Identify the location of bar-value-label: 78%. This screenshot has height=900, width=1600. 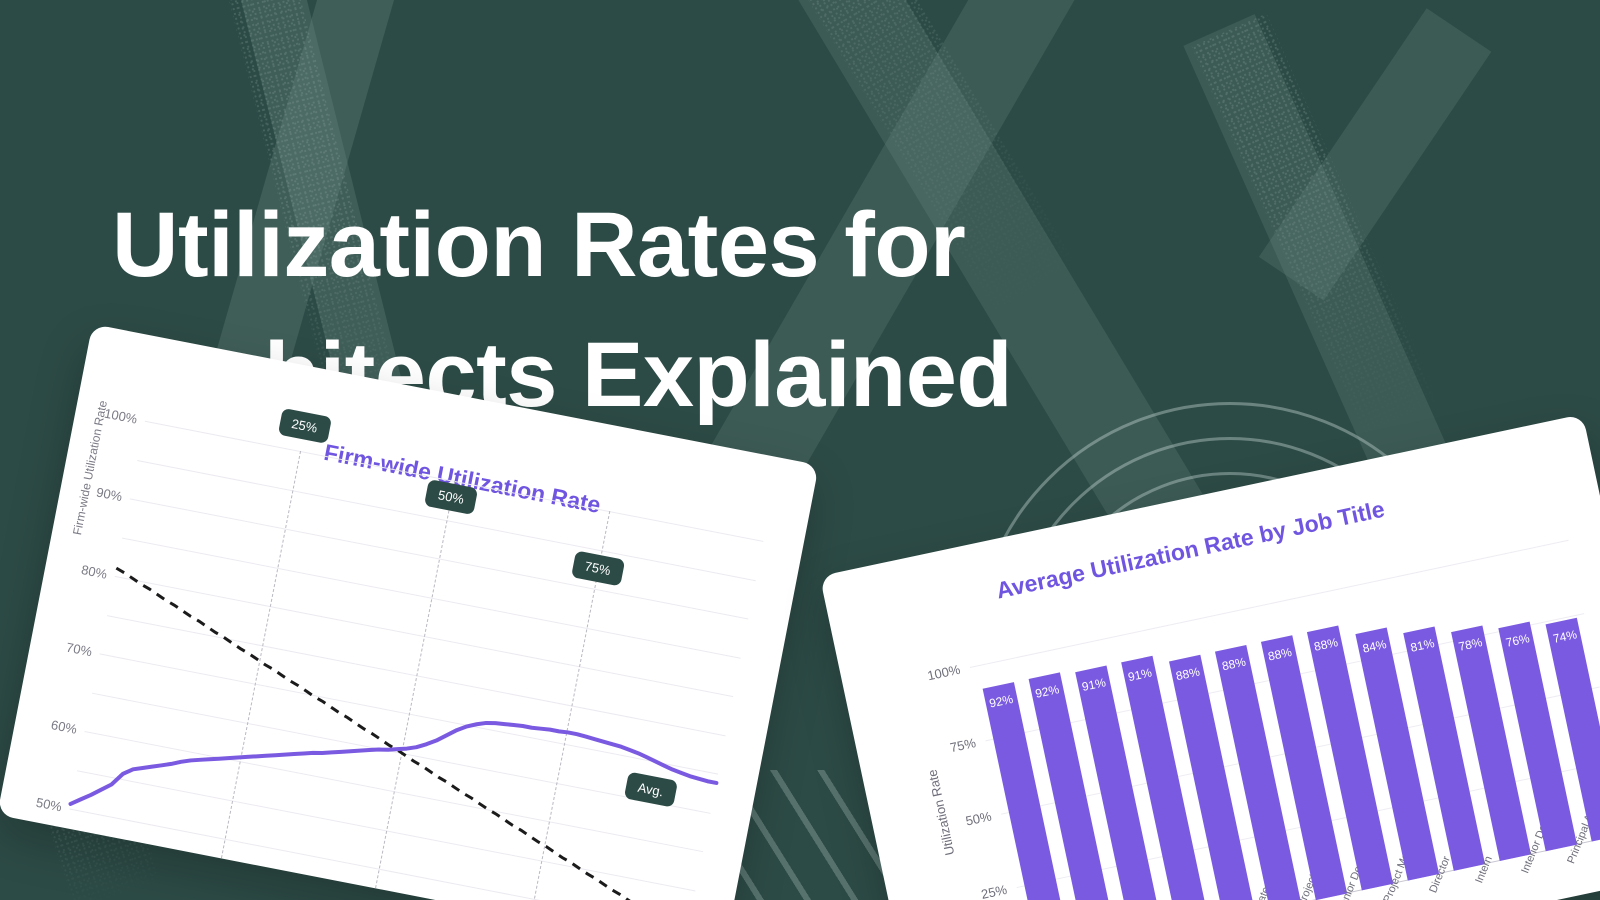
(1470, 644).